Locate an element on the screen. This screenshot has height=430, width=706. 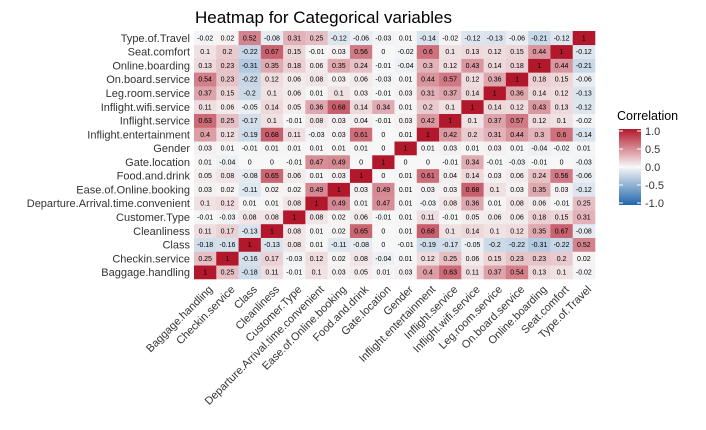
cell-value-label: -0.12 is located at coordinates (584, 190).